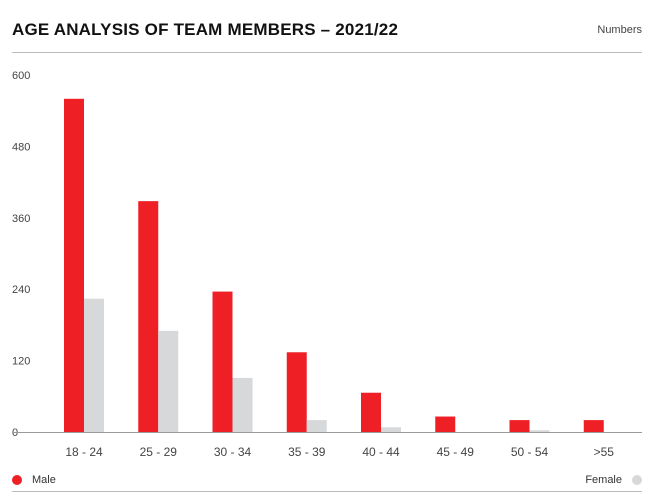 This screenshot has width=654, height=502. I want to click on legend-female: Female, so click(613, 480).